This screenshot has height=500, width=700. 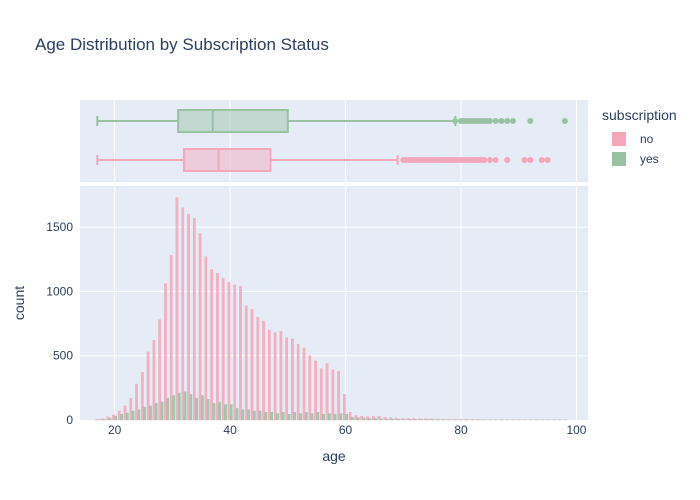 What do you see at coordinates (639, 136) in the screenshot?
I see `legend: subscription no yes` at bounding box center [639, 136].